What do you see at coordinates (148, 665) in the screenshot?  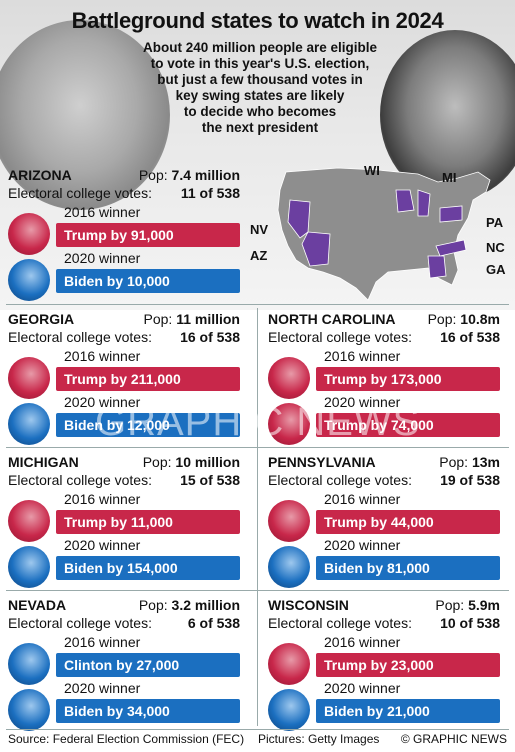 I see `winner-2016-bar: Clinton by 27,000` at bounding box center [148, 665].